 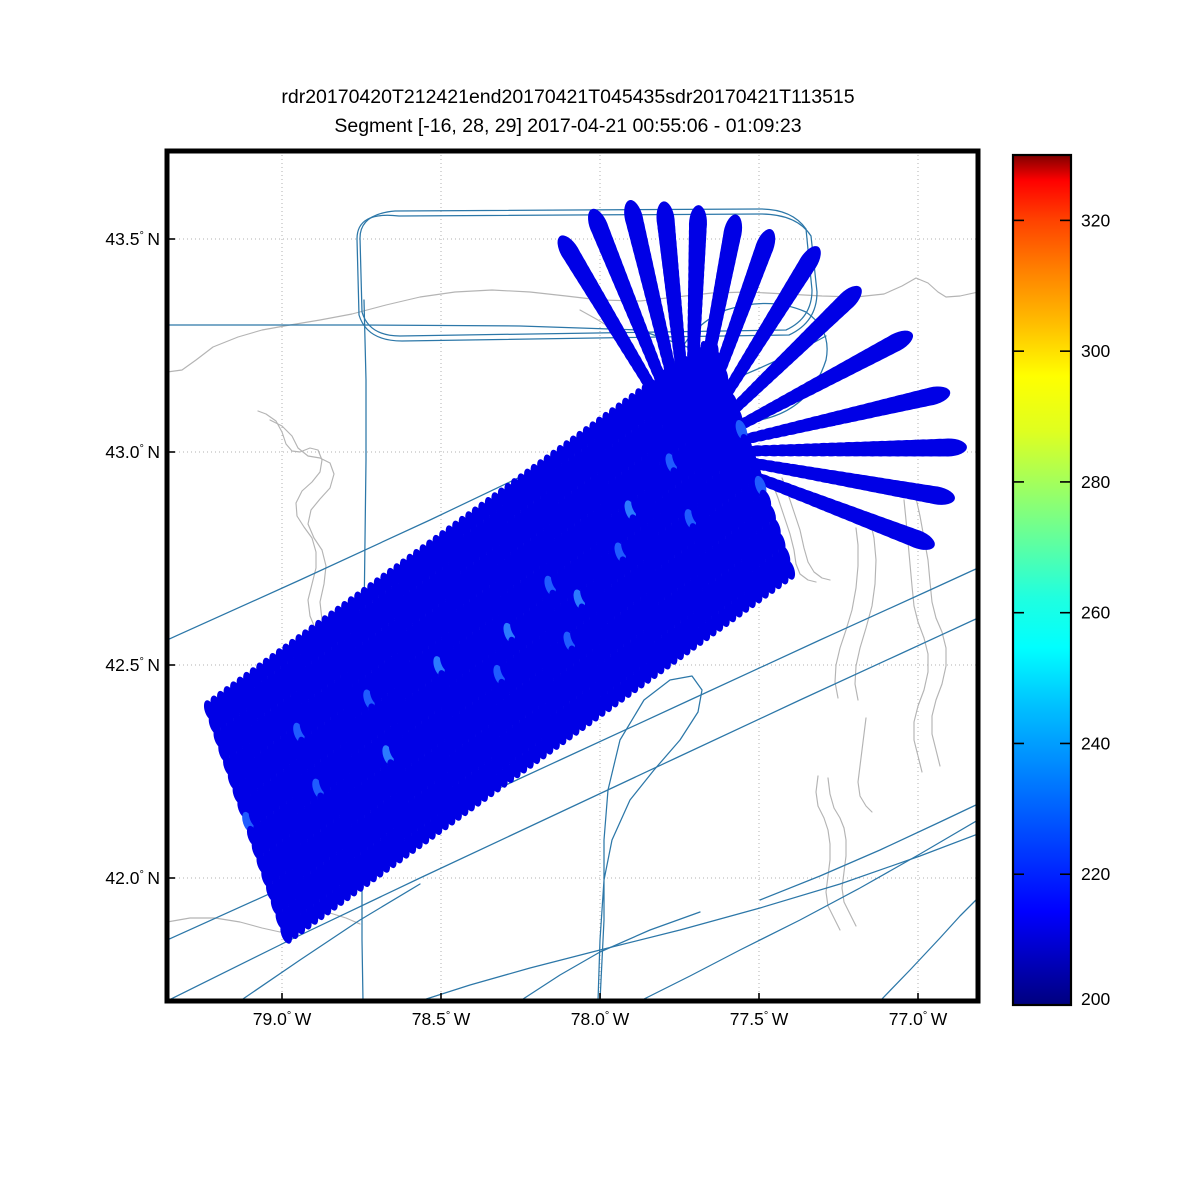 I want to click on coast-branch-b, so click(x=806, y=529).